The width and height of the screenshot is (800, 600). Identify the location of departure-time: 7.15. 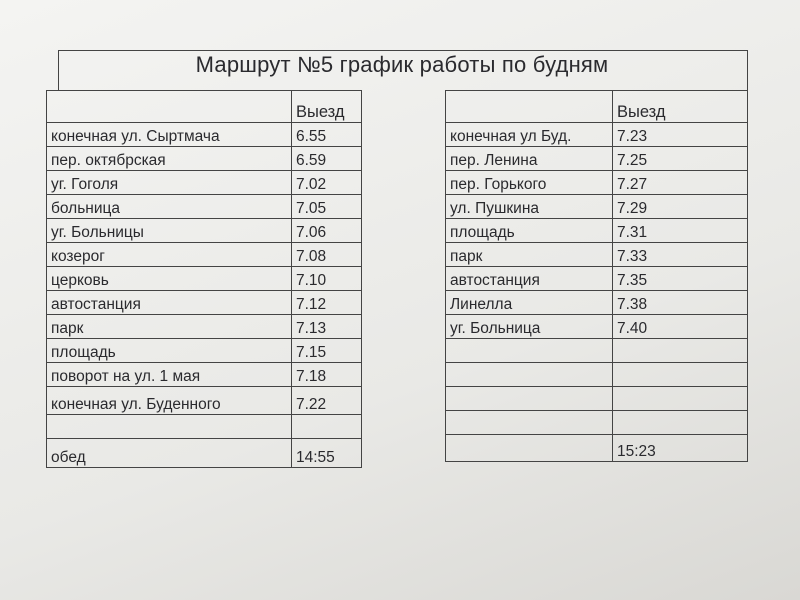
(326, 350).